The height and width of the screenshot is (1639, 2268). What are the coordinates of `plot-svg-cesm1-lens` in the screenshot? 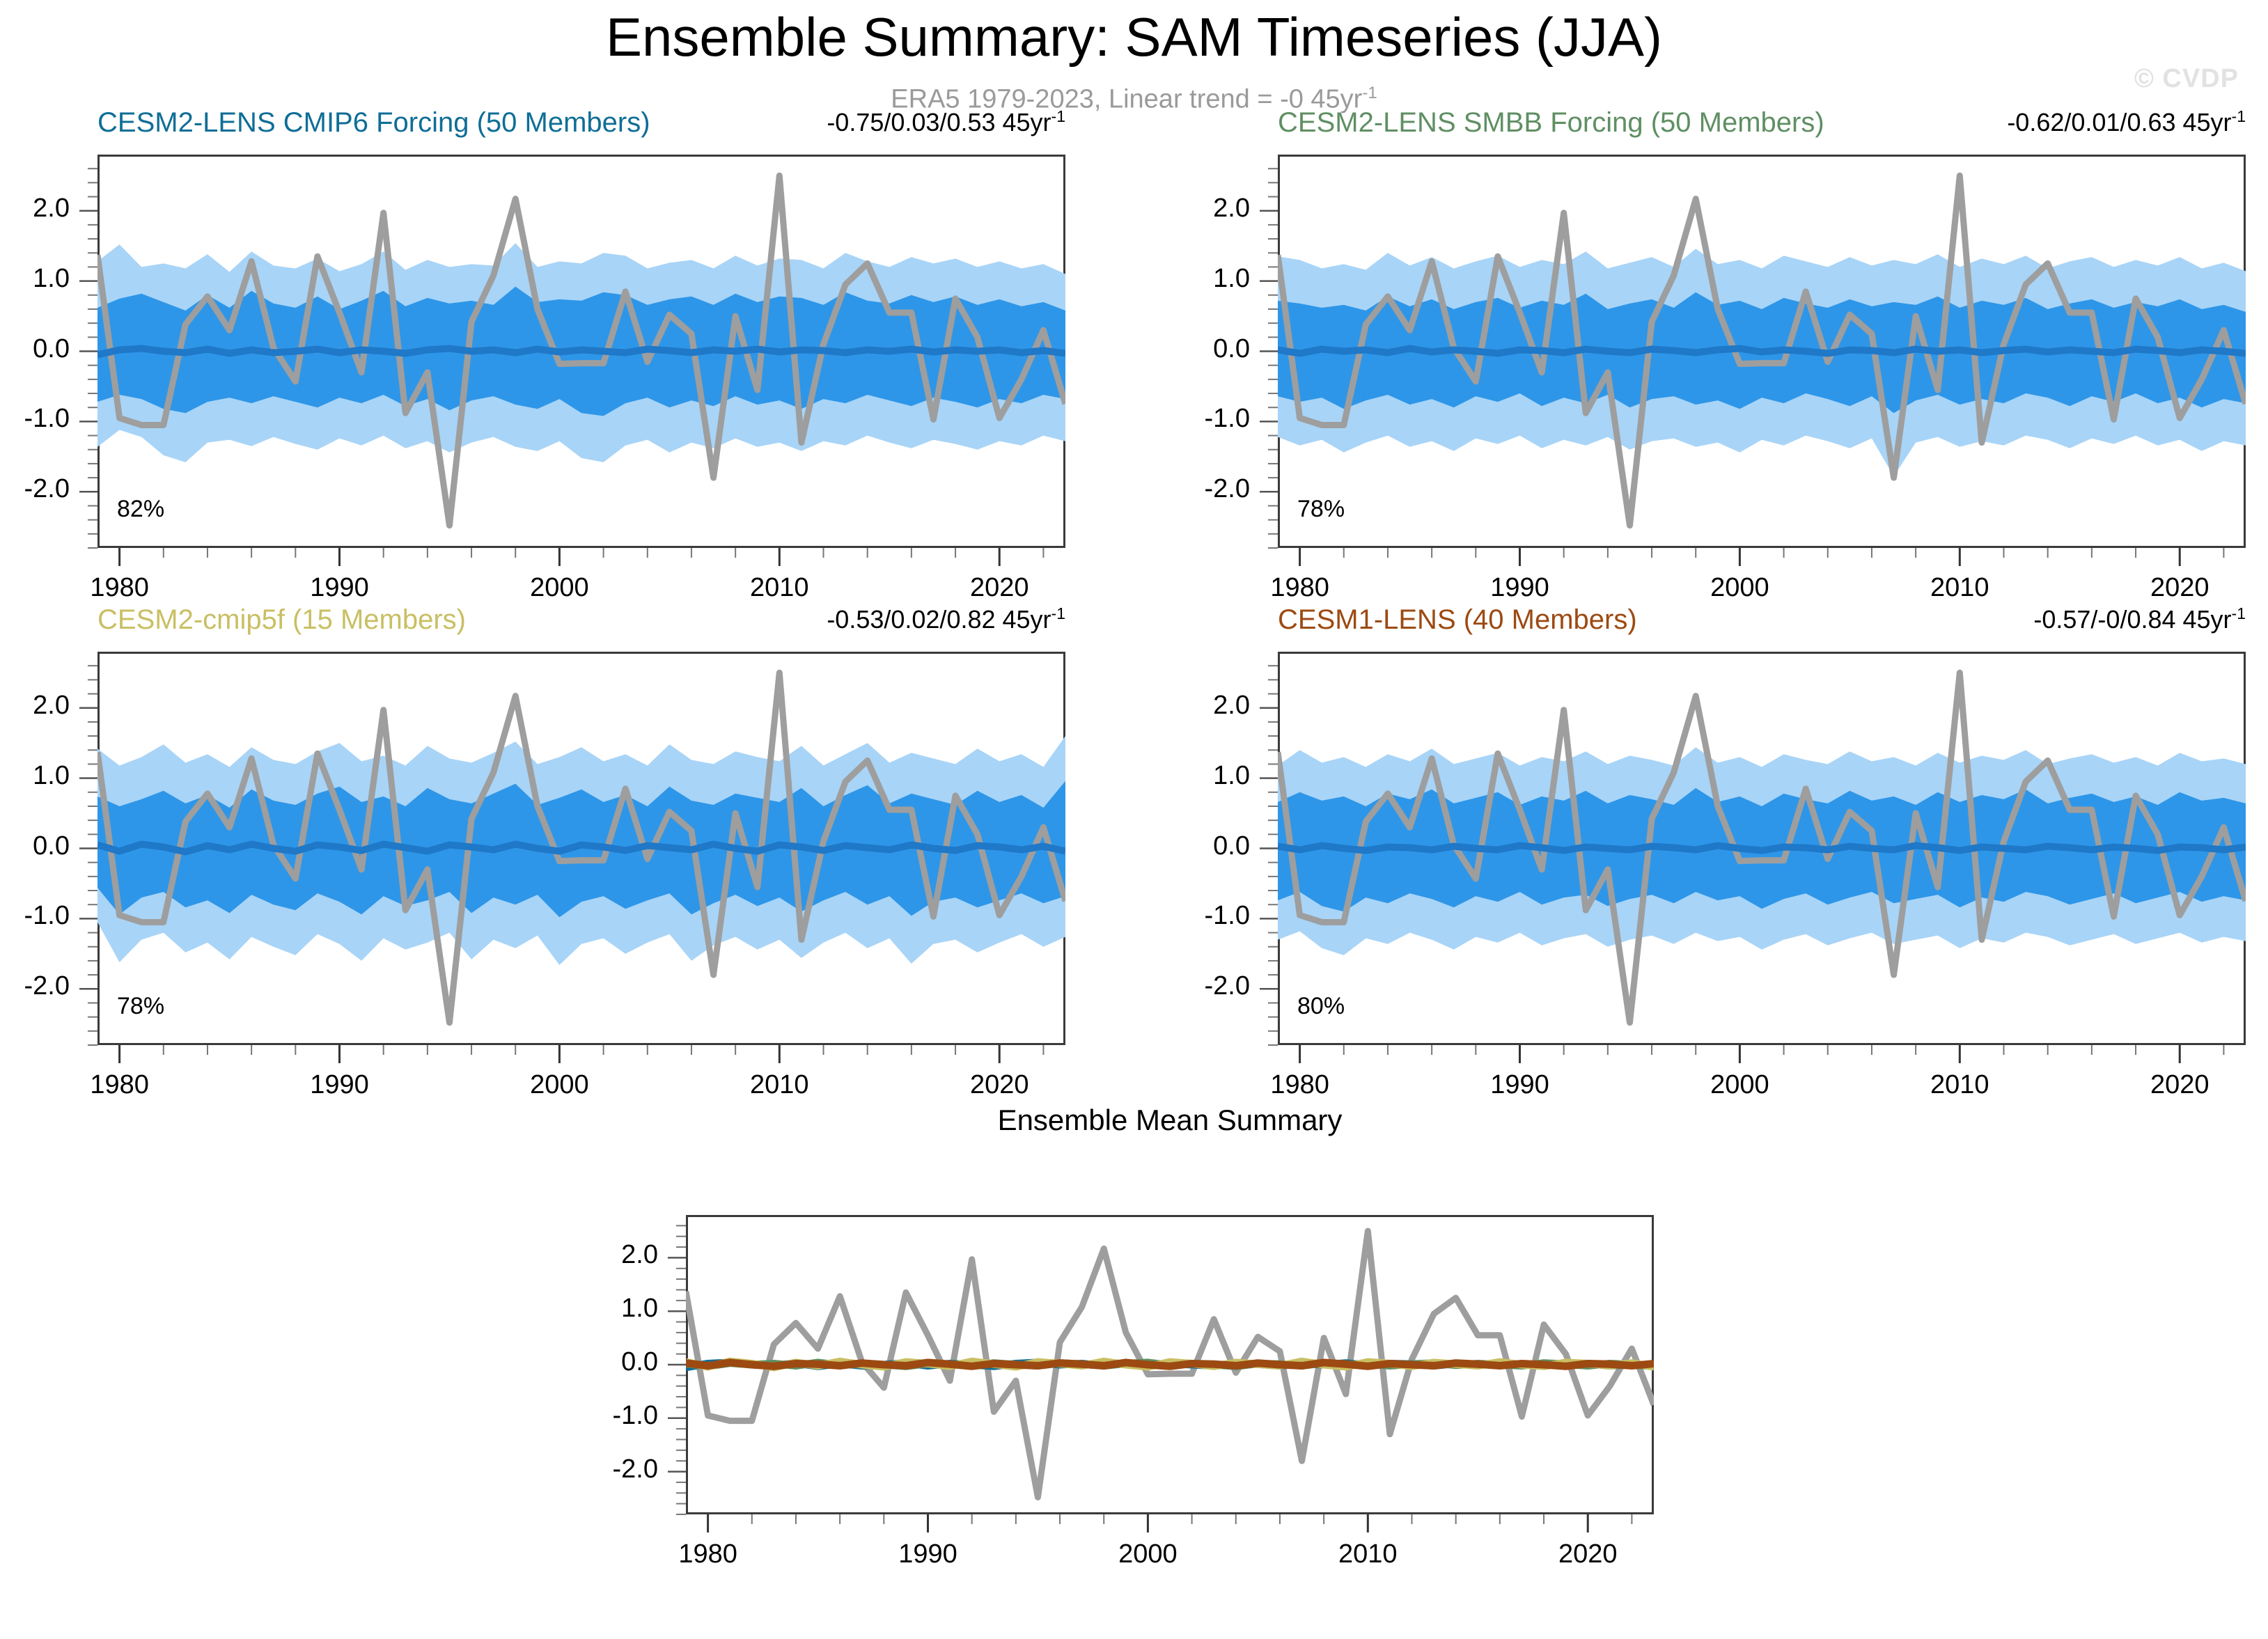 It's located at (1753, 864).